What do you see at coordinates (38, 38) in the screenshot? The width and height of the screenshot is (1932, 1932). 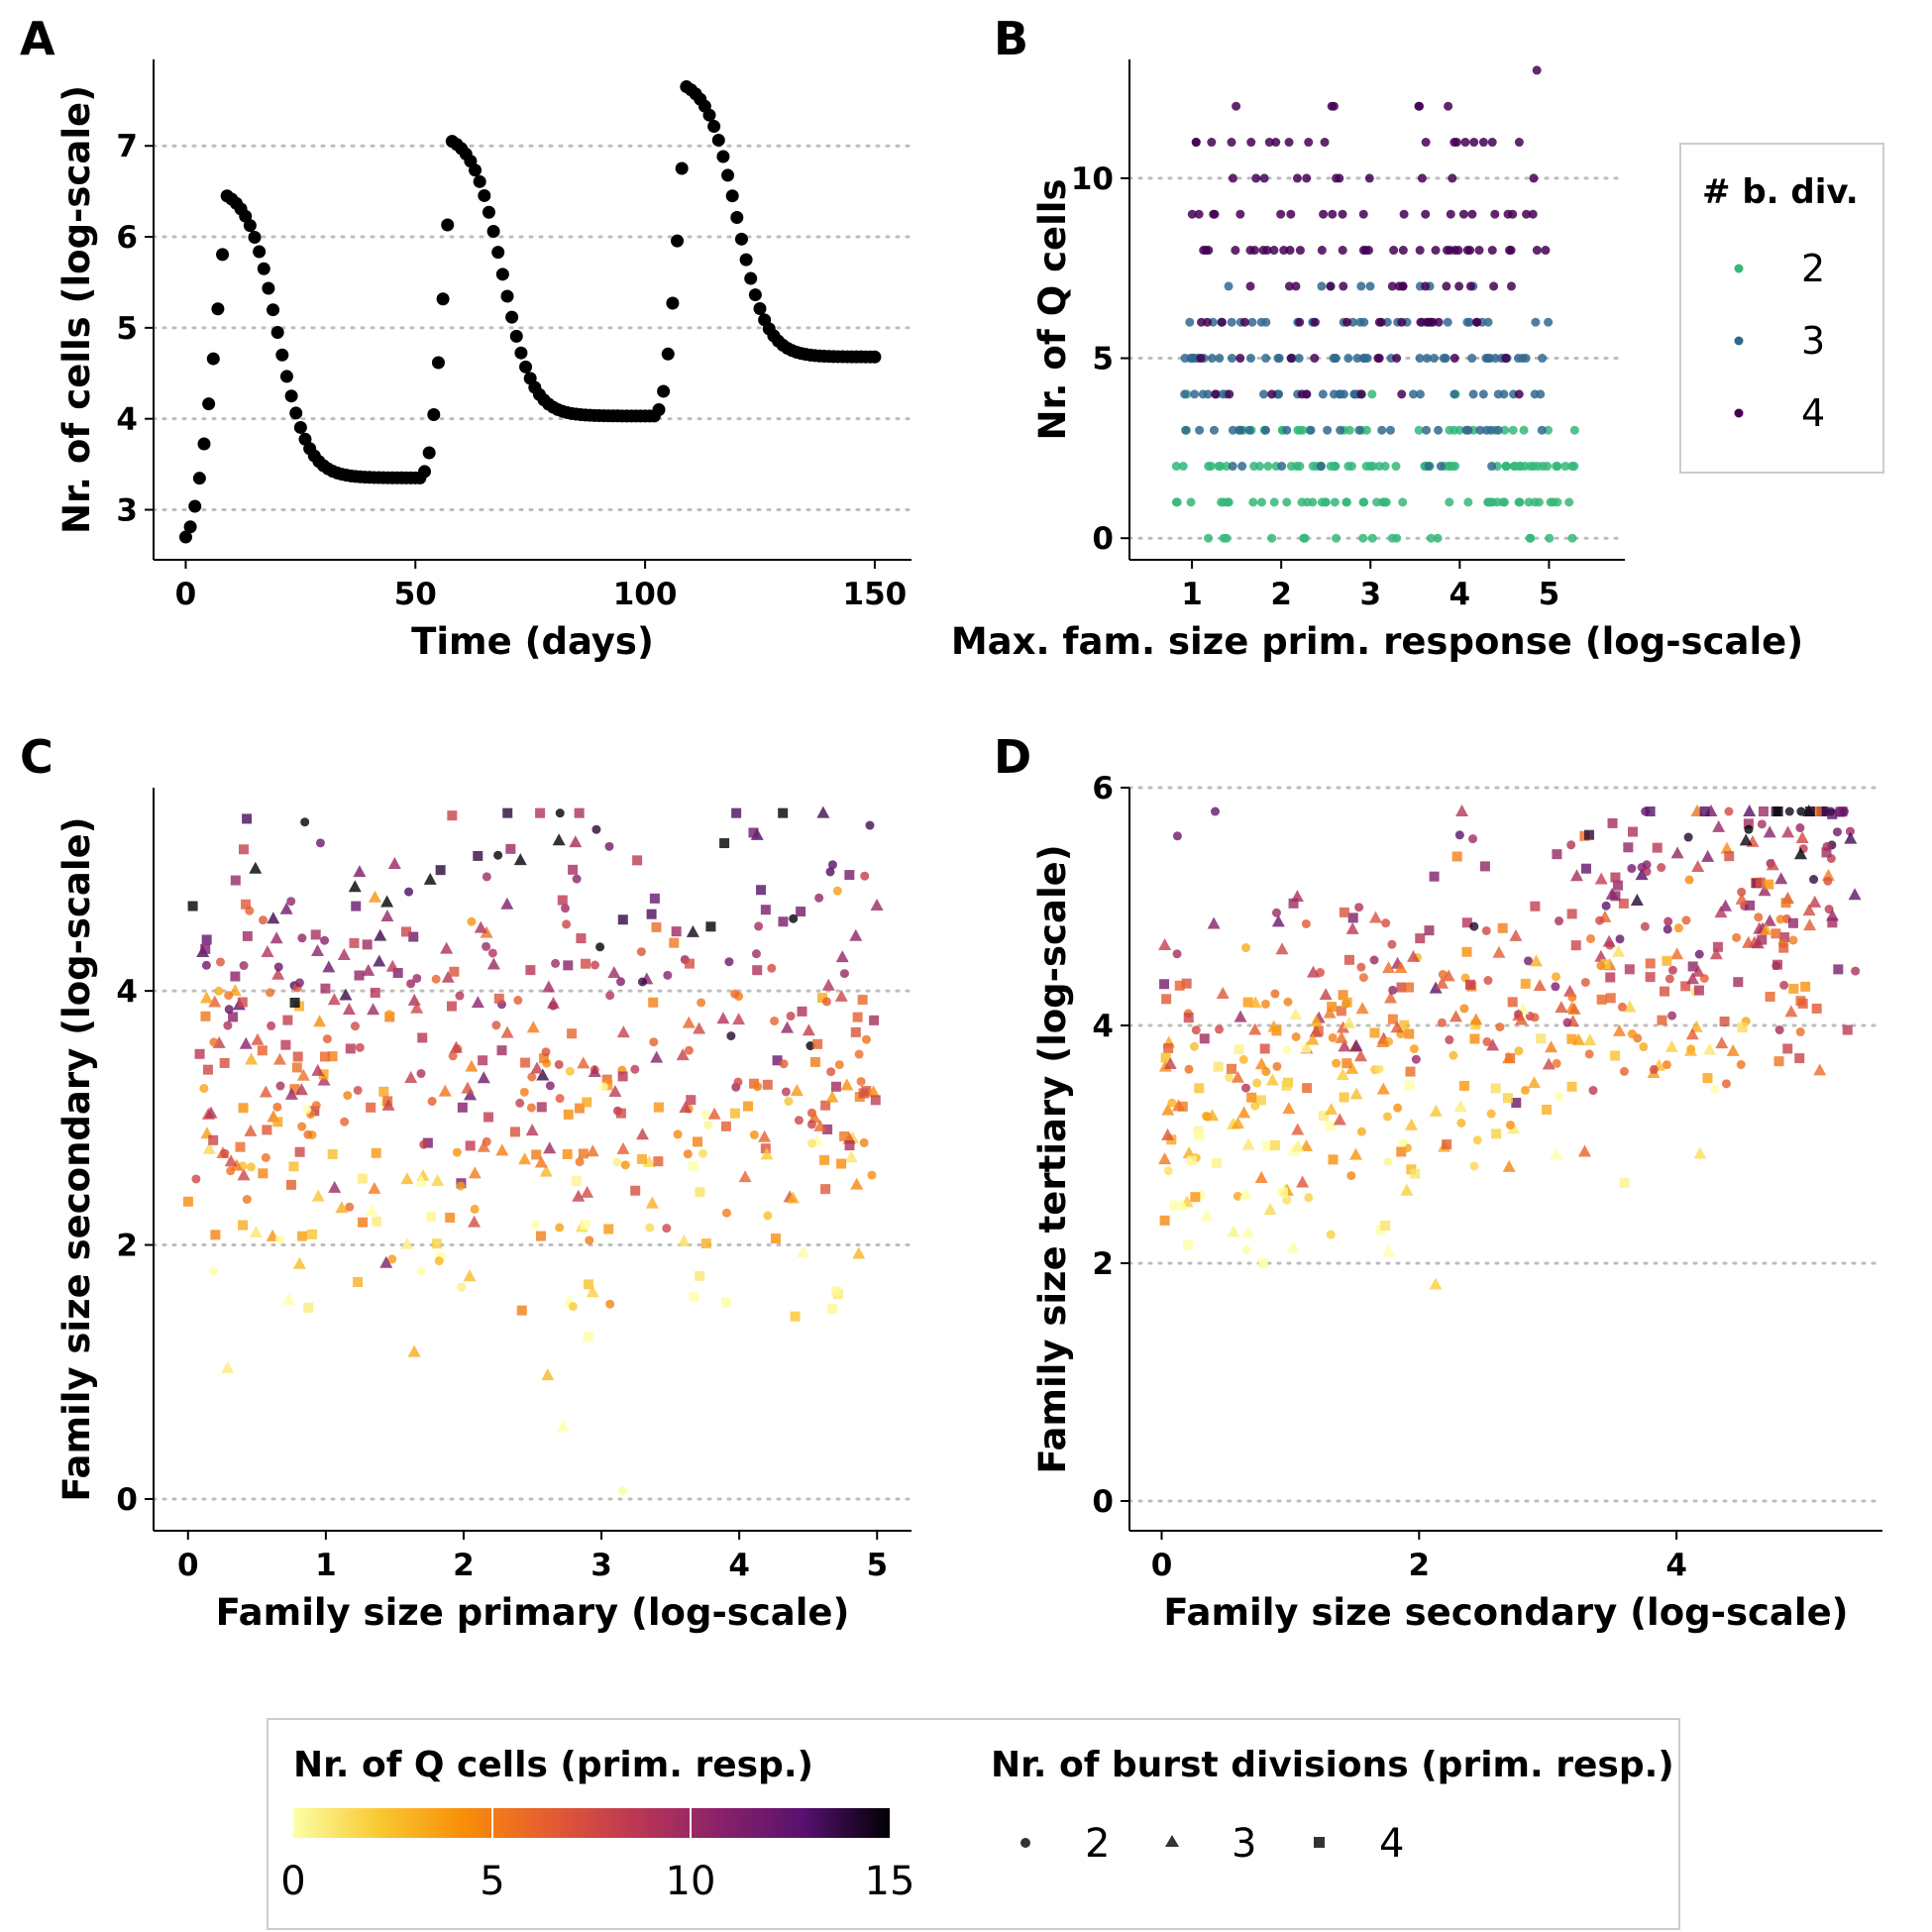 I see `panel-label-a: A` at bounding box center [38, 38].